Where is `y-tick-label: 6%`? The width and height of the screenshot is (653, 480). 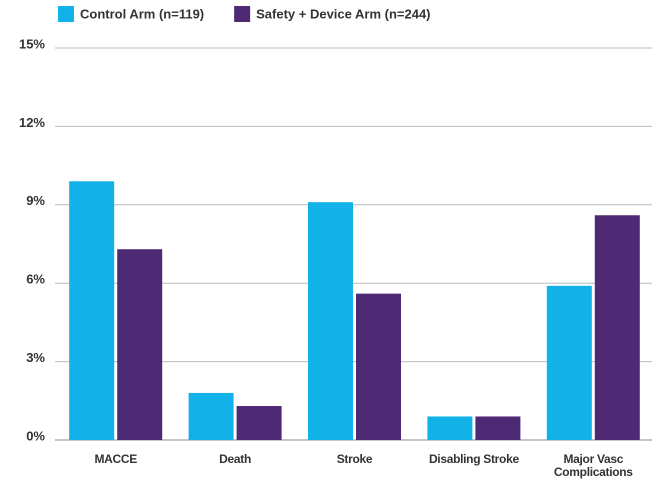
y-tick-label: 6% is located at coordinates (35, 279).